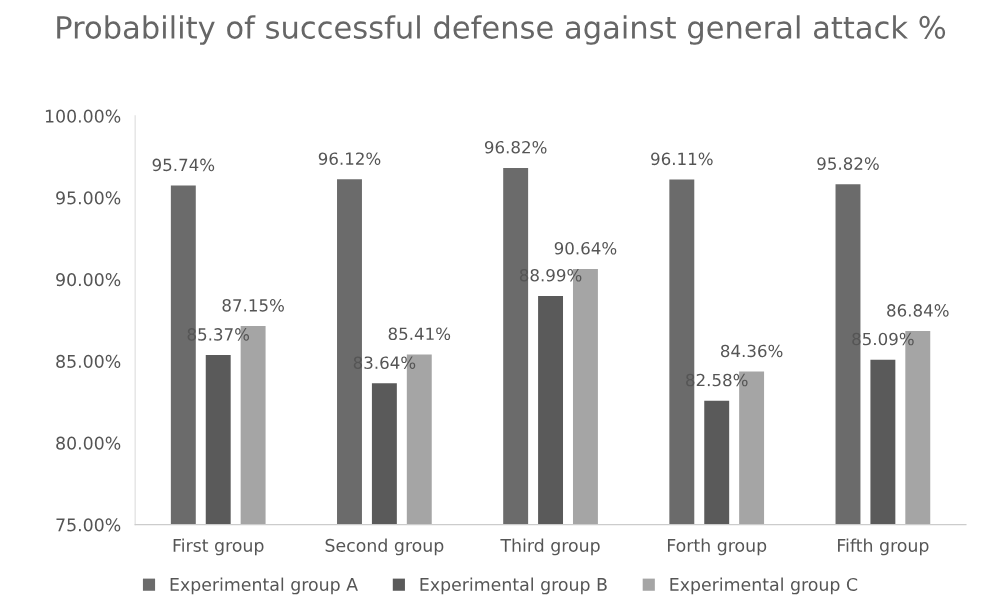  What do you see at coordinates (88, 525) in the screenshot?
I see `y-tick-label: 75.00%` at bounding box center [88, 525].